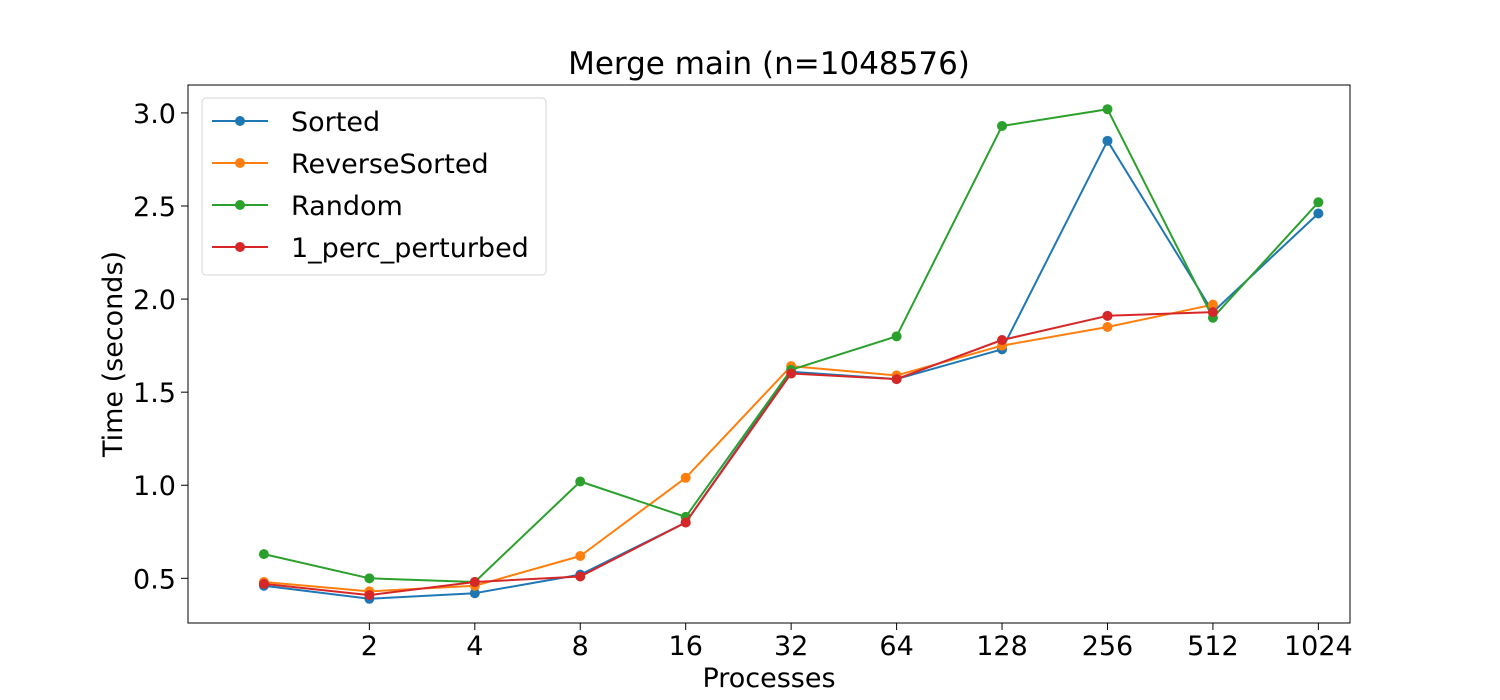 The height and width of the screenshot is (700, 1500). What do you see at coordinates (791, 646) in the screenshot?
I see `x-tick-label: 32` at bounding box center [791, 646].